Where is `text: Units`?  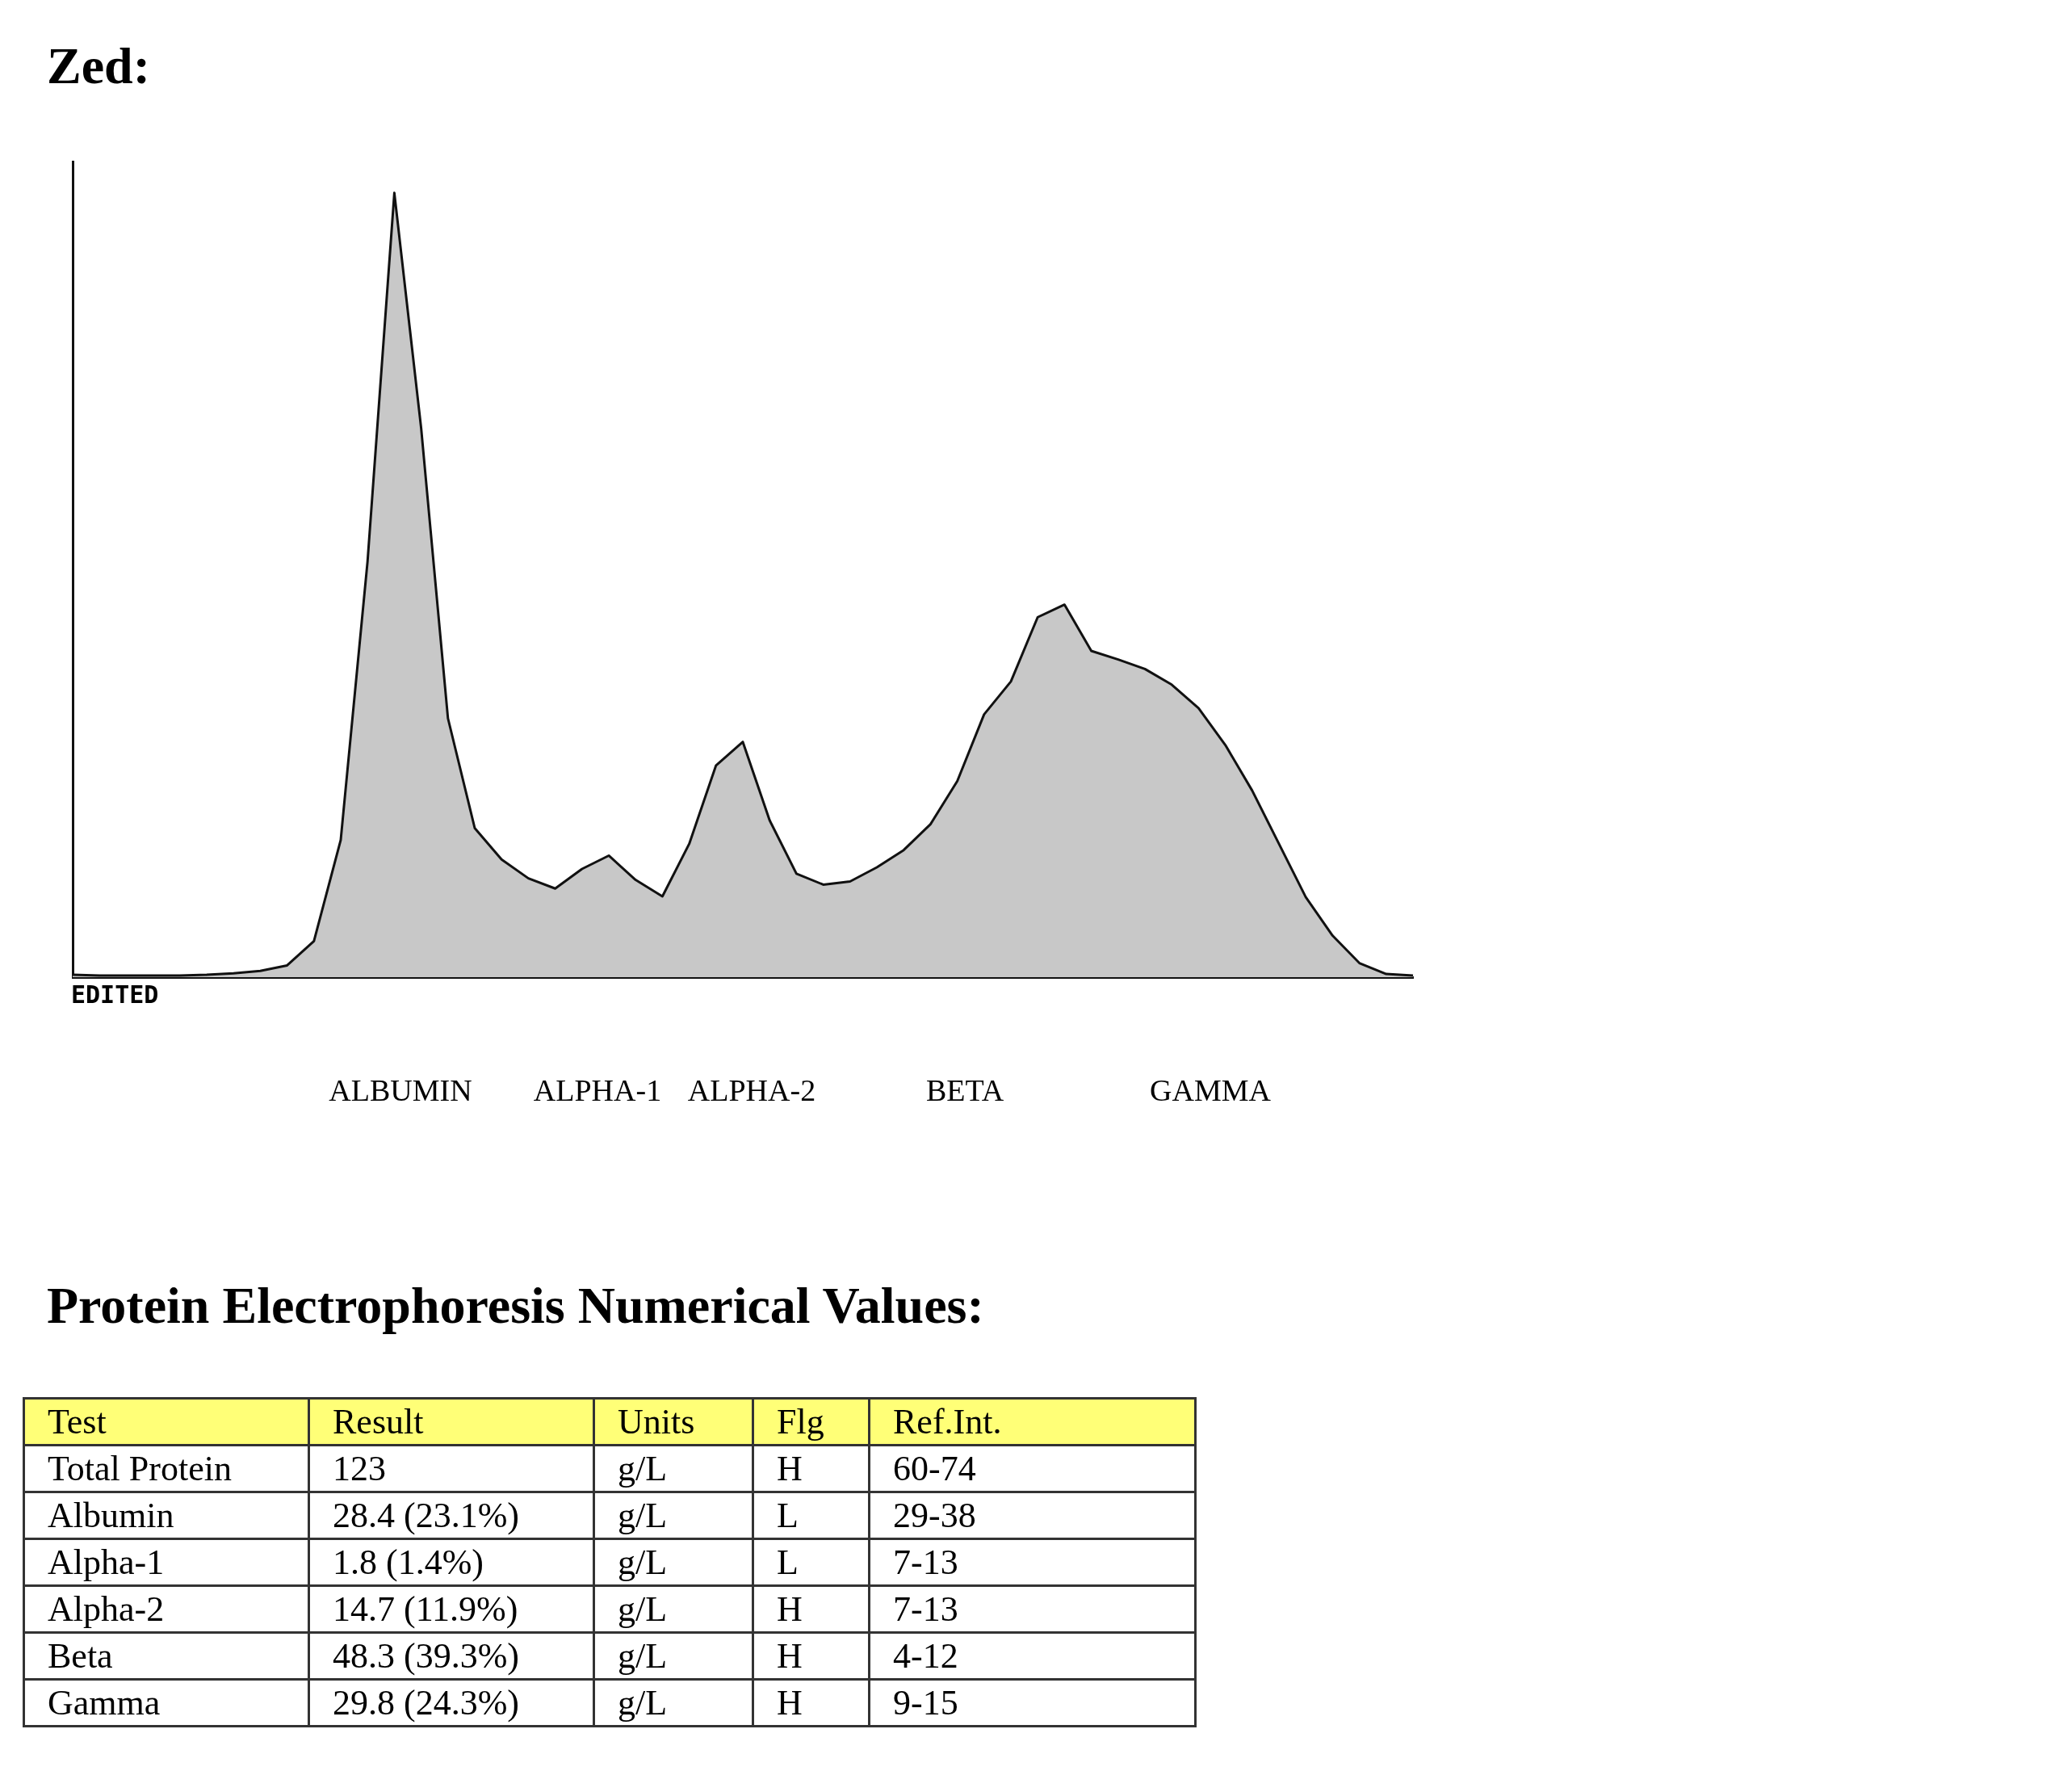
text: Units is located at coordinates (673, 1422).